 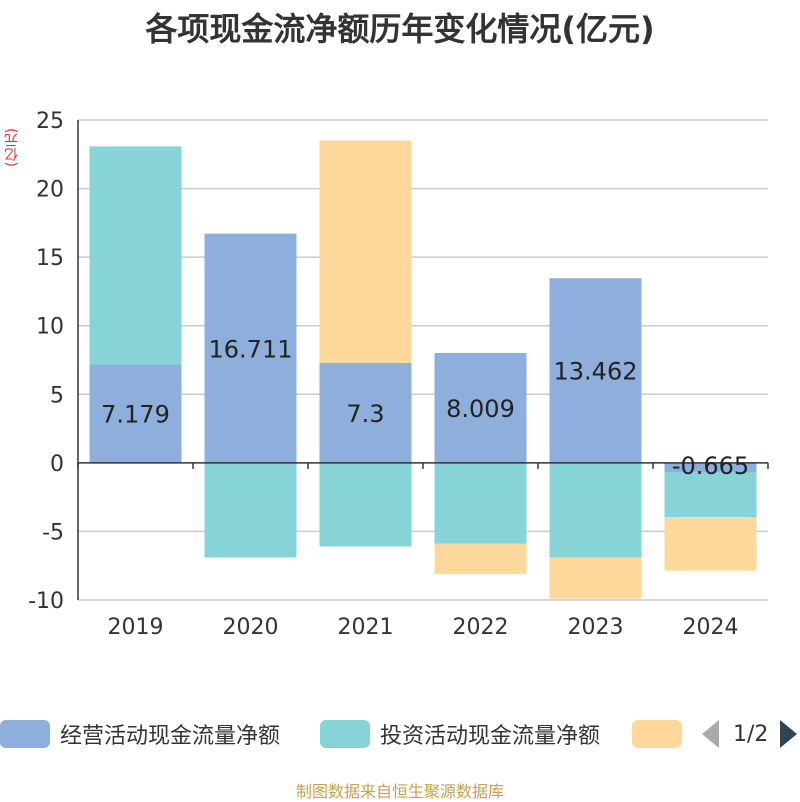 I want to click on legend-pager: 1/2, so click(x=750, y=734).